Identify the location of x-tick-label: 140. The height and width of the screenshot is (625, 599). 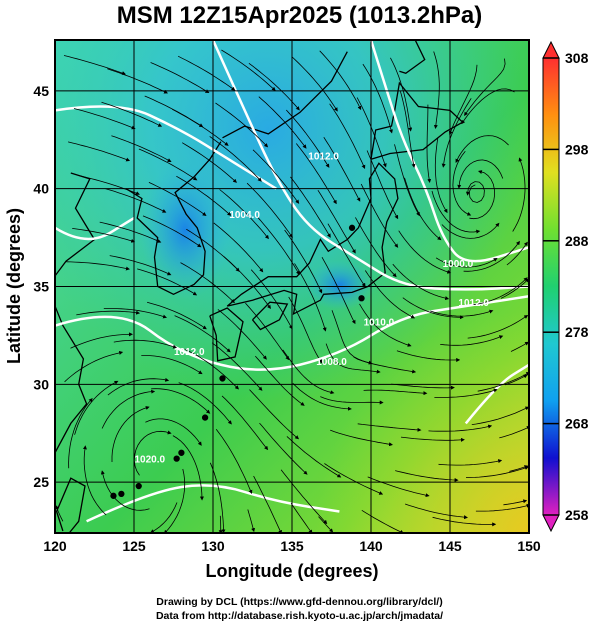
(371, 546).